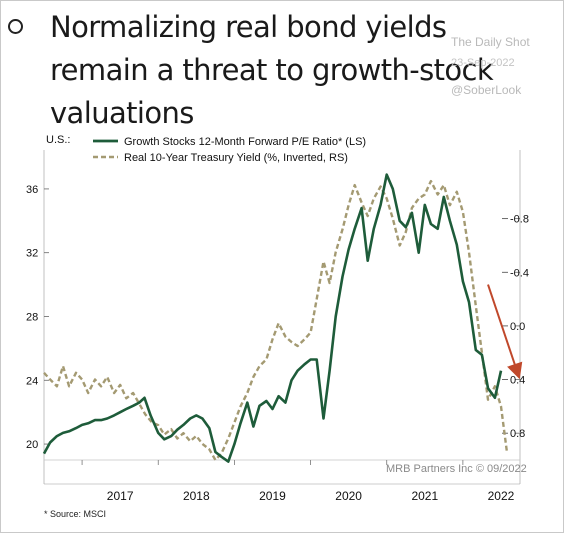 This screenshot has width=564, height=533. I want to click on right-axis-tick-label: 0.8, so click(517, 434).